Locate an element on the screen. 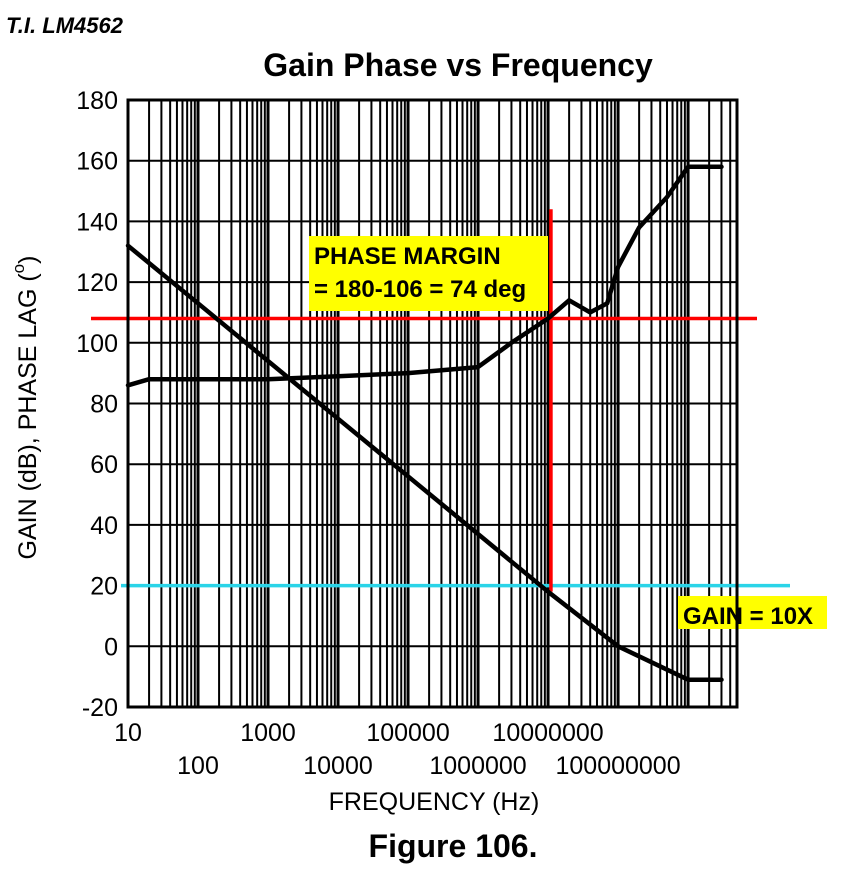  y-tick-label: 40 is located at coordinates (104, 526).